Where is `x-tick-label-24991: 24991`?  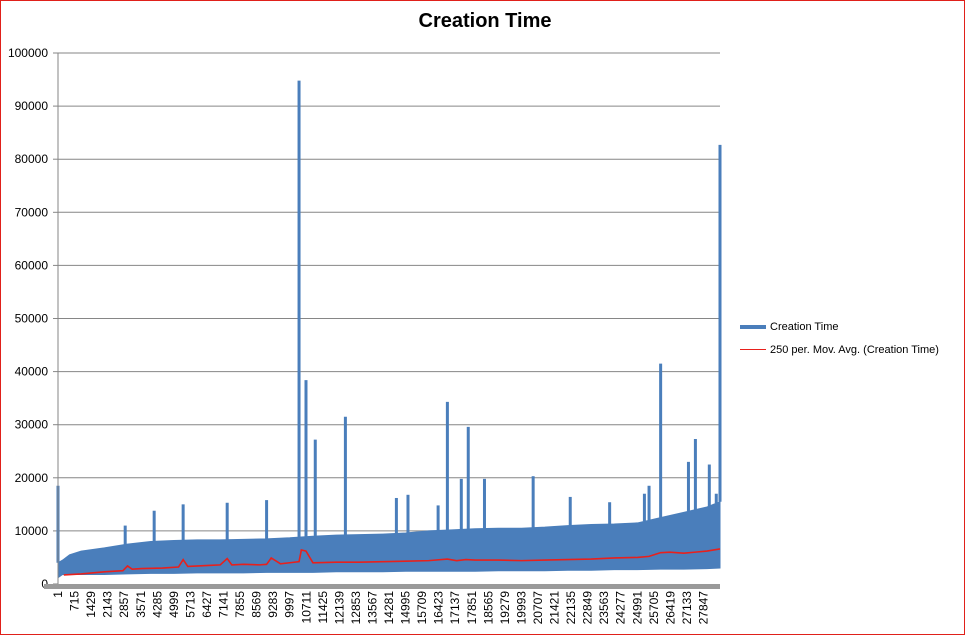 x-tick-label-24991: 24991 is located at coordinates (637, 608).